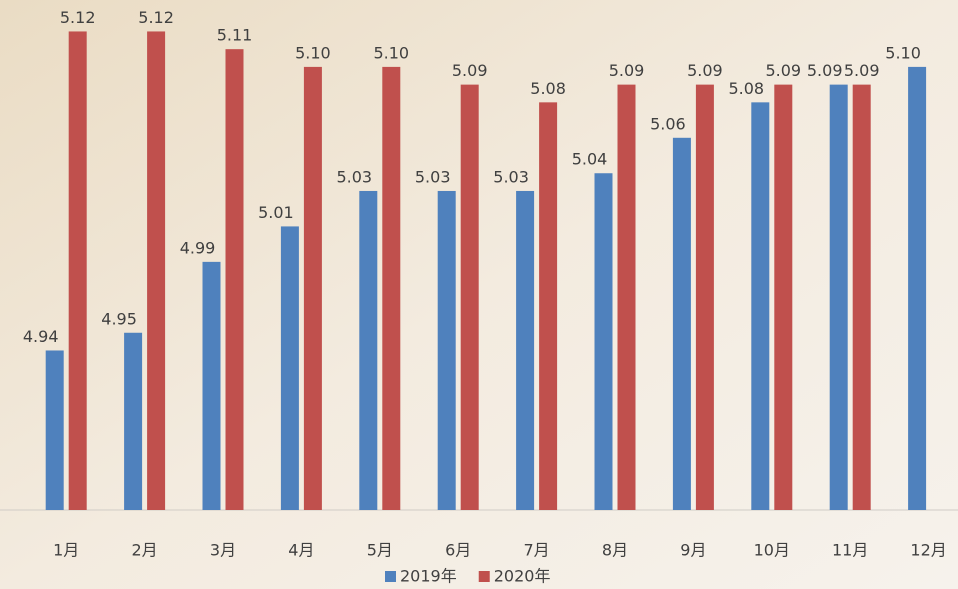 This screenshot has width=958, height=589. Describe the element at coordinates (590, 159) in the screenshot. I see `value-label: 5.04` at that location.